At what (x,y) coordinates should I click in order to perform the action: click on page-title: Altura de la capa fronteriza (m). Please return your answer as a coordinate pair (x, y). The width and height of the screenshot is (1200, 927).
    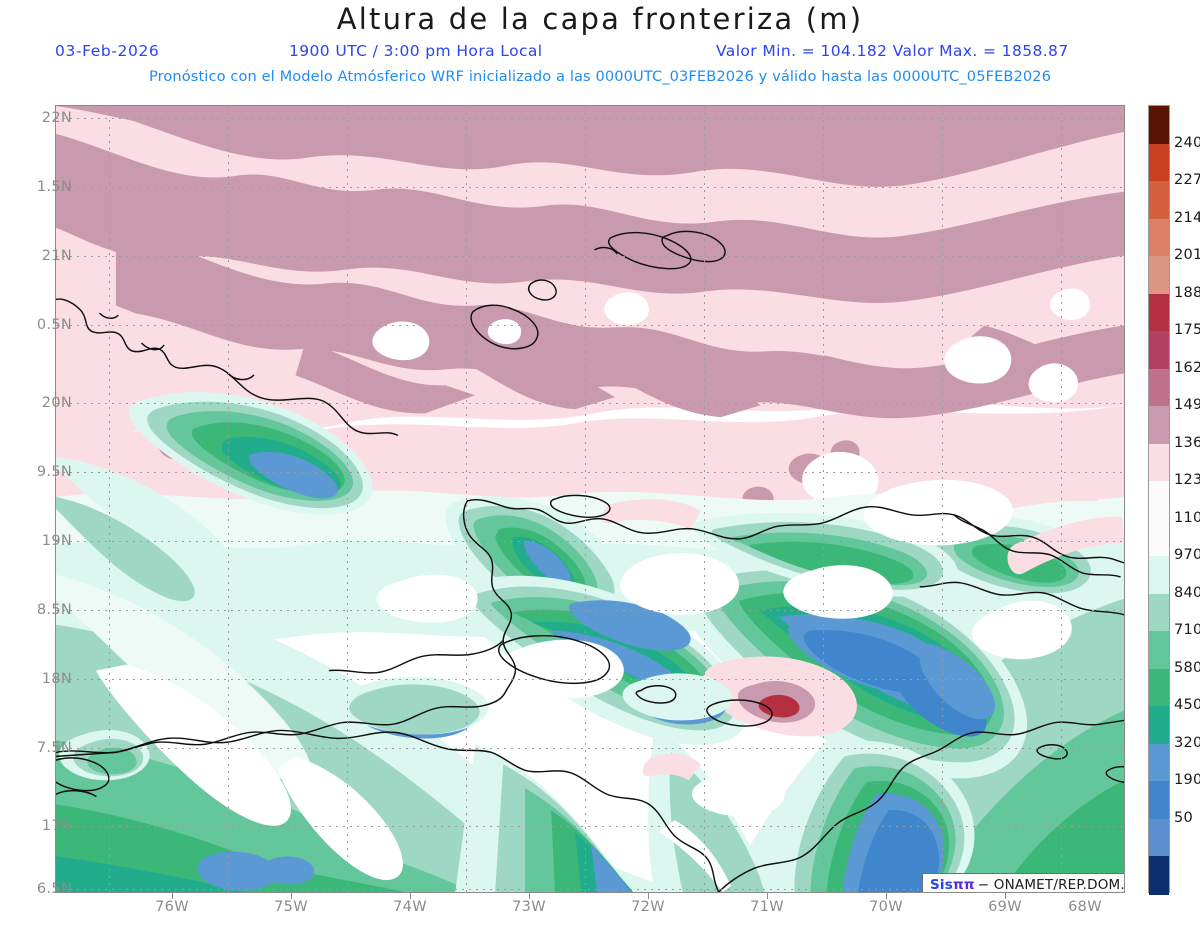
    Looking at the image, I should click on (600, 19).